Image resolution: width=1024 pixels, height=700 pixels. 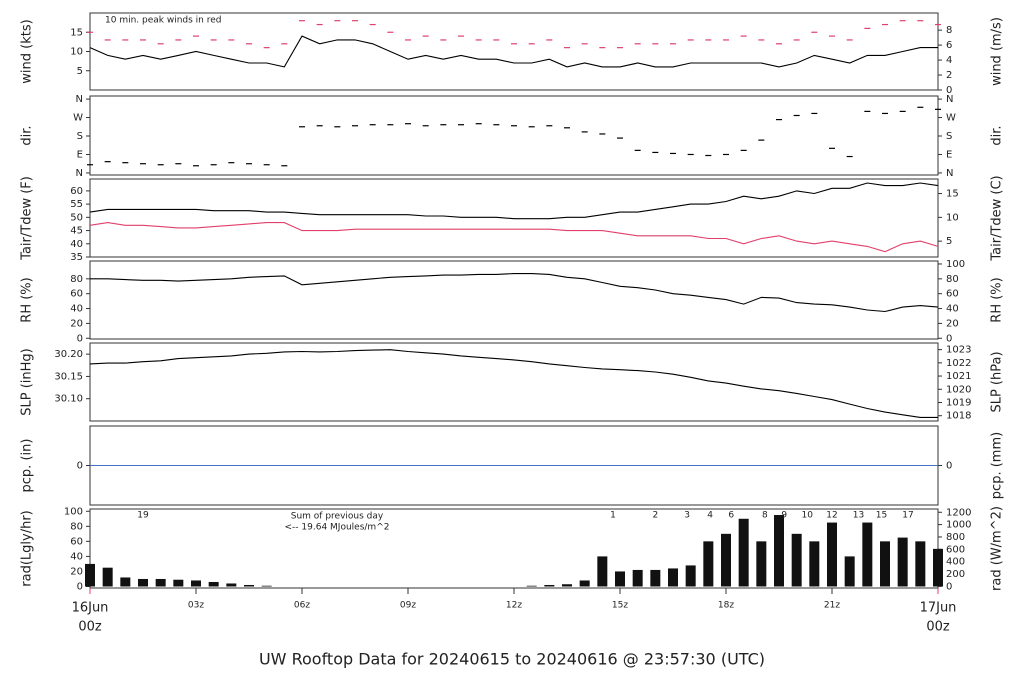 I want to click on hour-mark: 17, so click(x=907, y=516).